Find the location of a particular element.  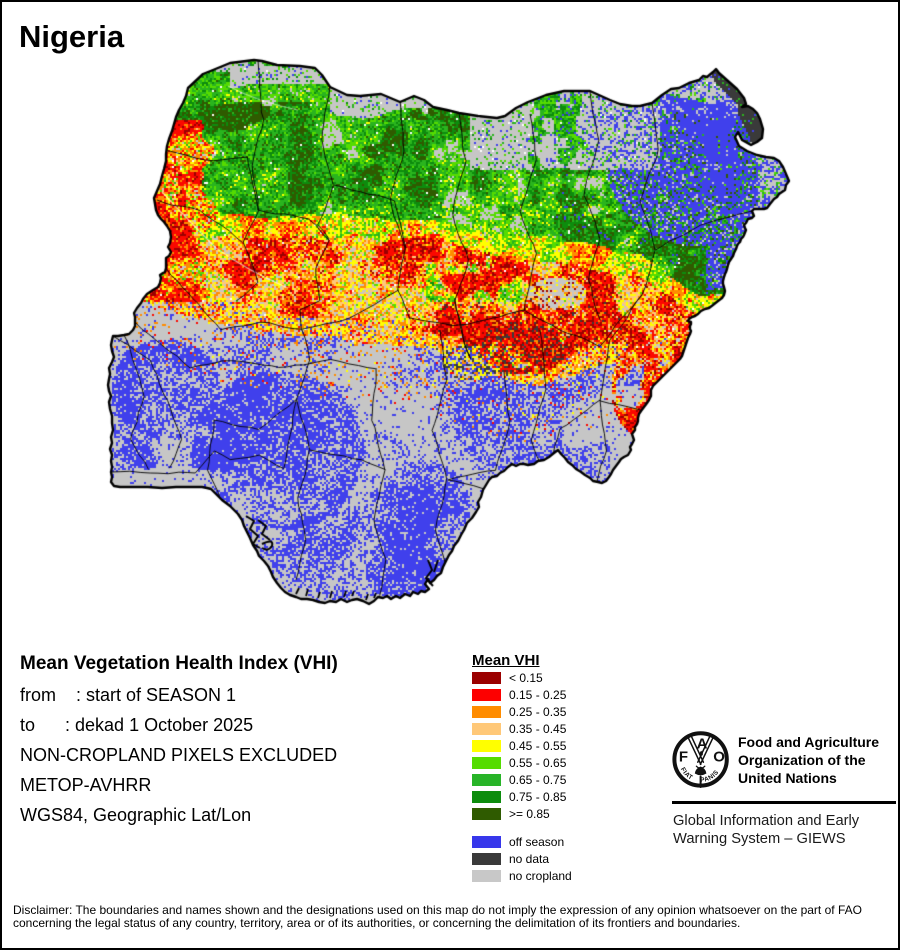

svg-text: O is located at coordinates (719, 757).